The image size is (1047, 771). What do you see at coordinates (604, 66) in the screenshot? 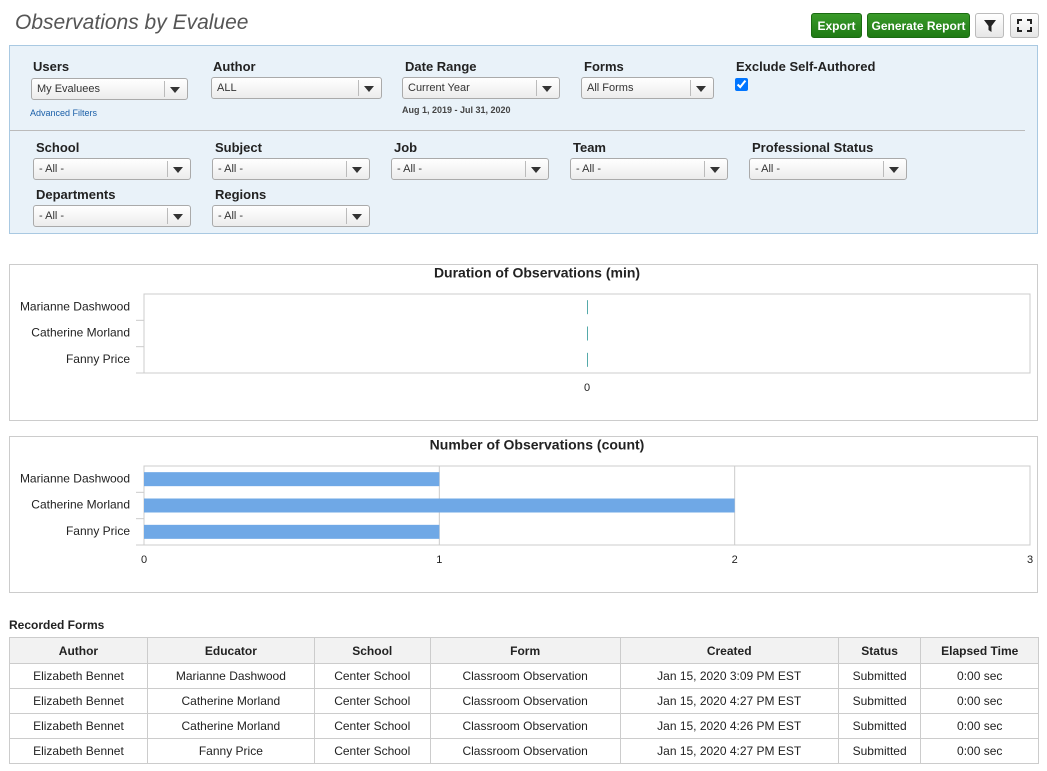
I see `filter-label: Forms` at bounding box center [604, 66].